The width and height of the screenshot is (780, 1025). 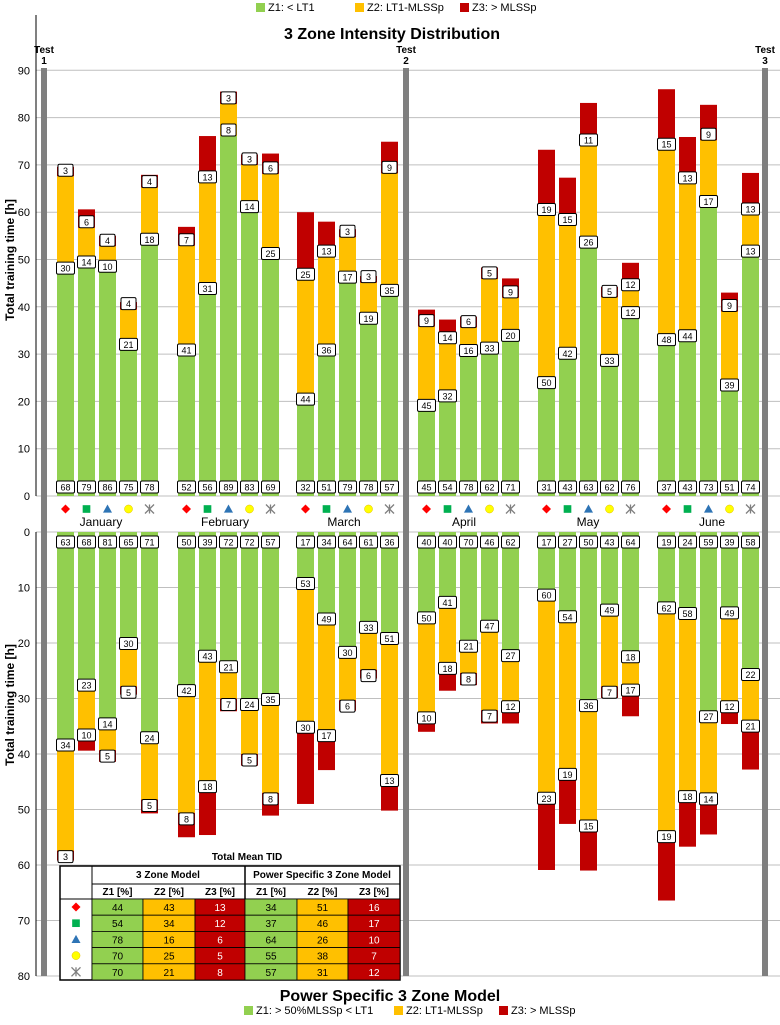 What do you see at coordinates (343, 522) in the screenshot?
I see `month-label-march: March` at bounding box center [343, 522].